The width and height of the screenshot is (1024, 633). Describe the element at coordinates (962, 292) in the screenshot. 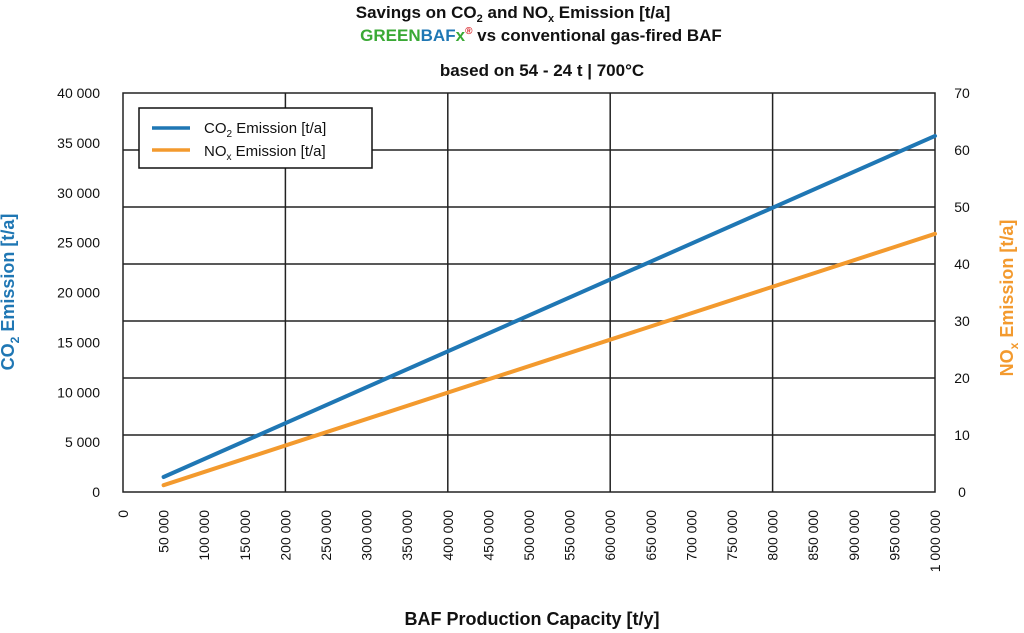

I see `y-right-axis-ticks: 0 10 20 30 40 50 60 70` at that location.